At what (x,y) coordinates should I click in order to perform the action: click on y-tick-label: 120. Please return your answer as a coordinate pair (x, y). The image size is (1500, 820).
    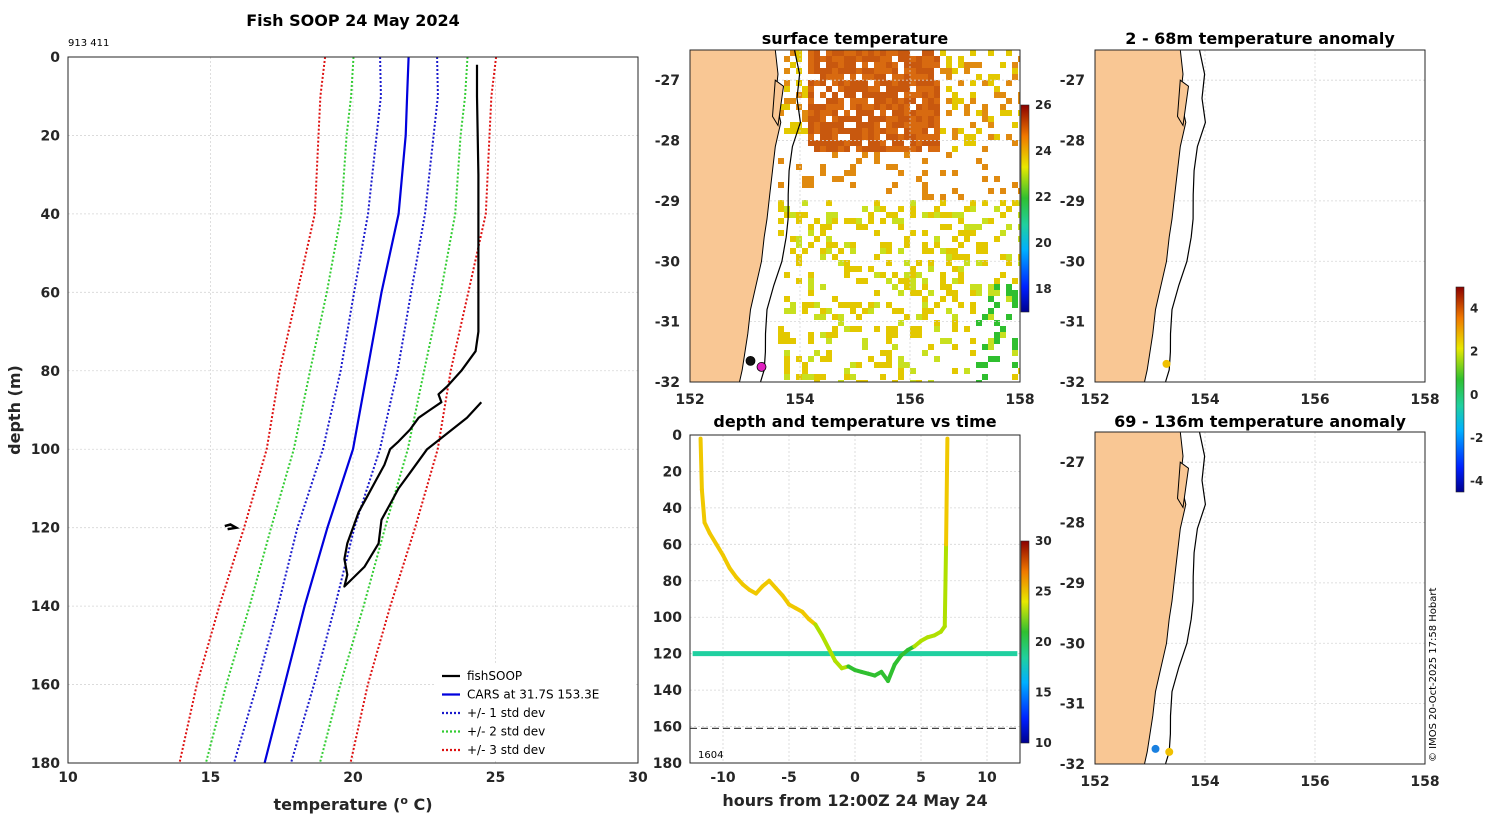
    Looking at the image, I should click on (45, 529).